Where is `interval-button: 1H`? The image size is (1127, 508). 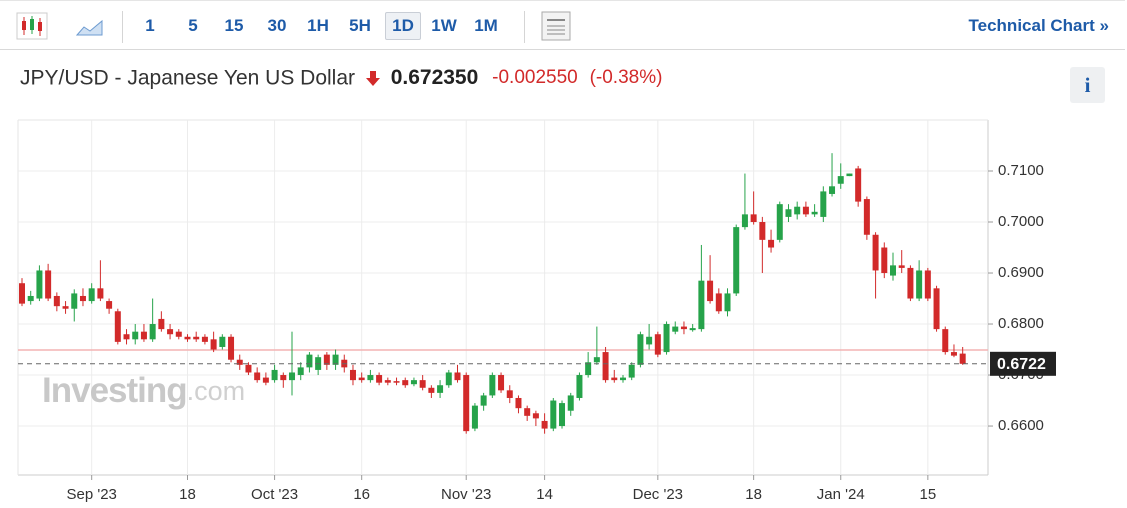 interval-button: 1H is located at coordinates (318, 25).